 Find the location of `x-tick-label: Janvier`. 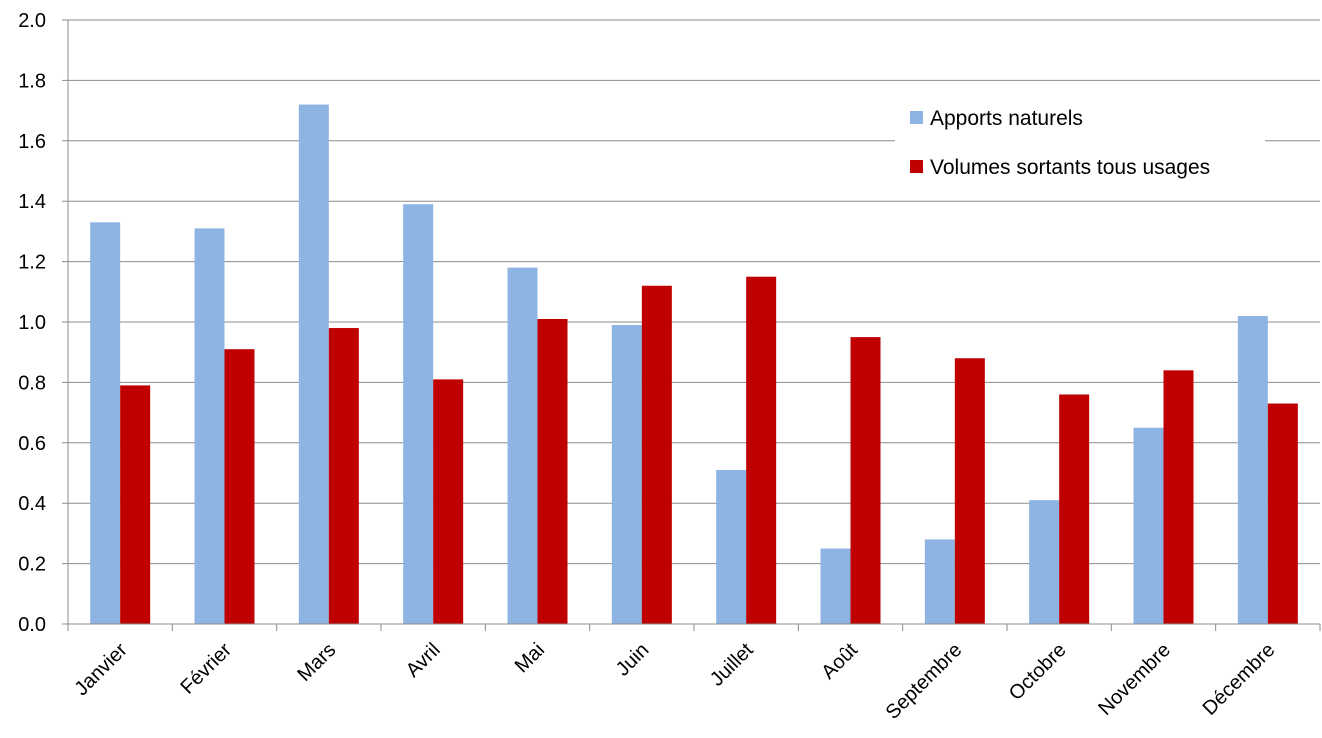

x-tick-label: Janvier is located at coordinates (101, 669).